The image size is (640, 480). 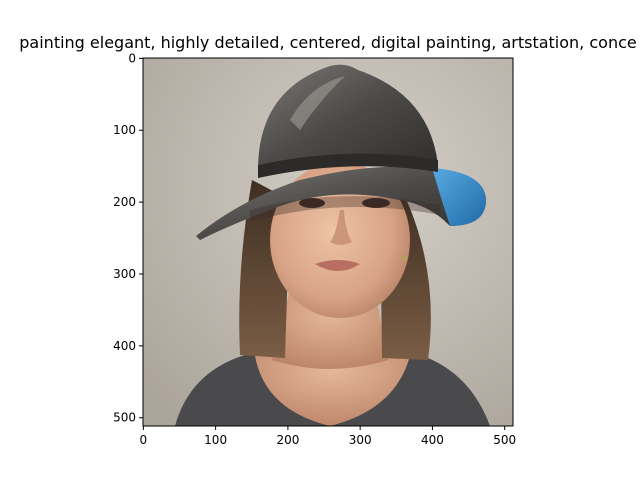 What do you see at coordinates (404, 258) in the screenshot?
I see `earring` at bounding box center [404, 258].